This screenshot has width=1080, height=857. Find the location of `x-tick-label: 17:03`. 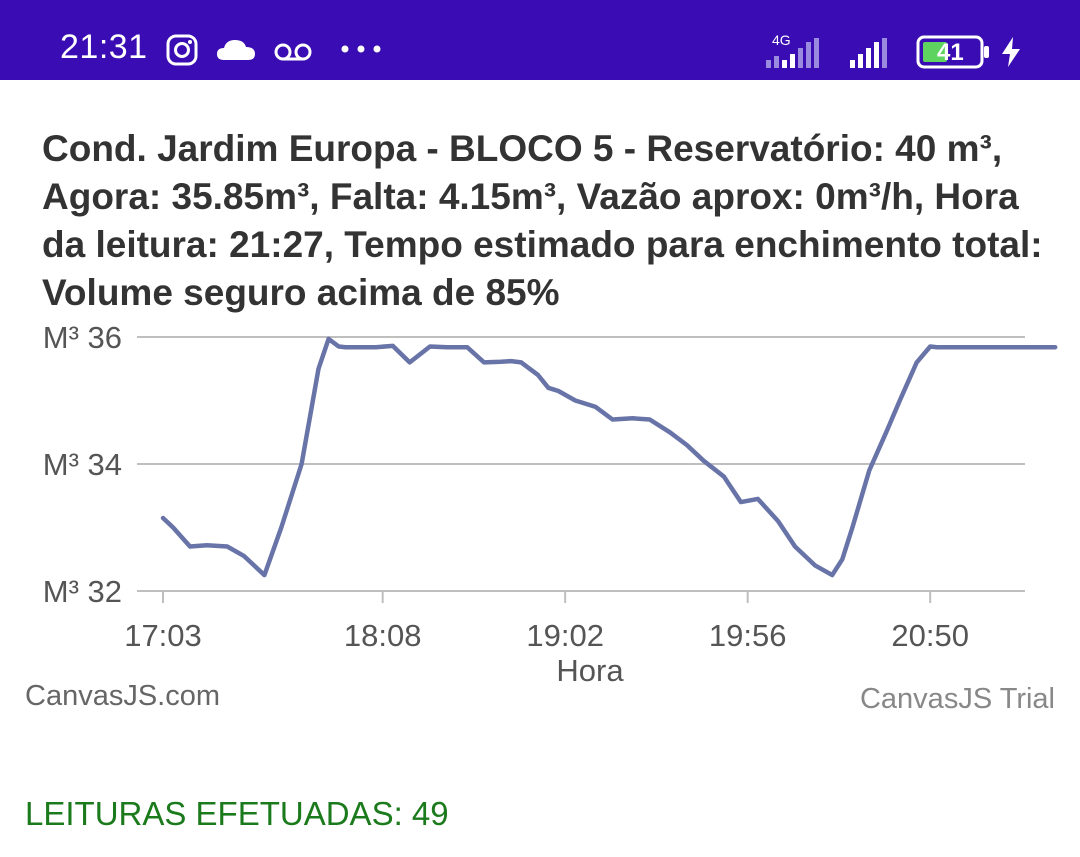

x-tick-label: 17:03 is located at coordinates (163, 635).